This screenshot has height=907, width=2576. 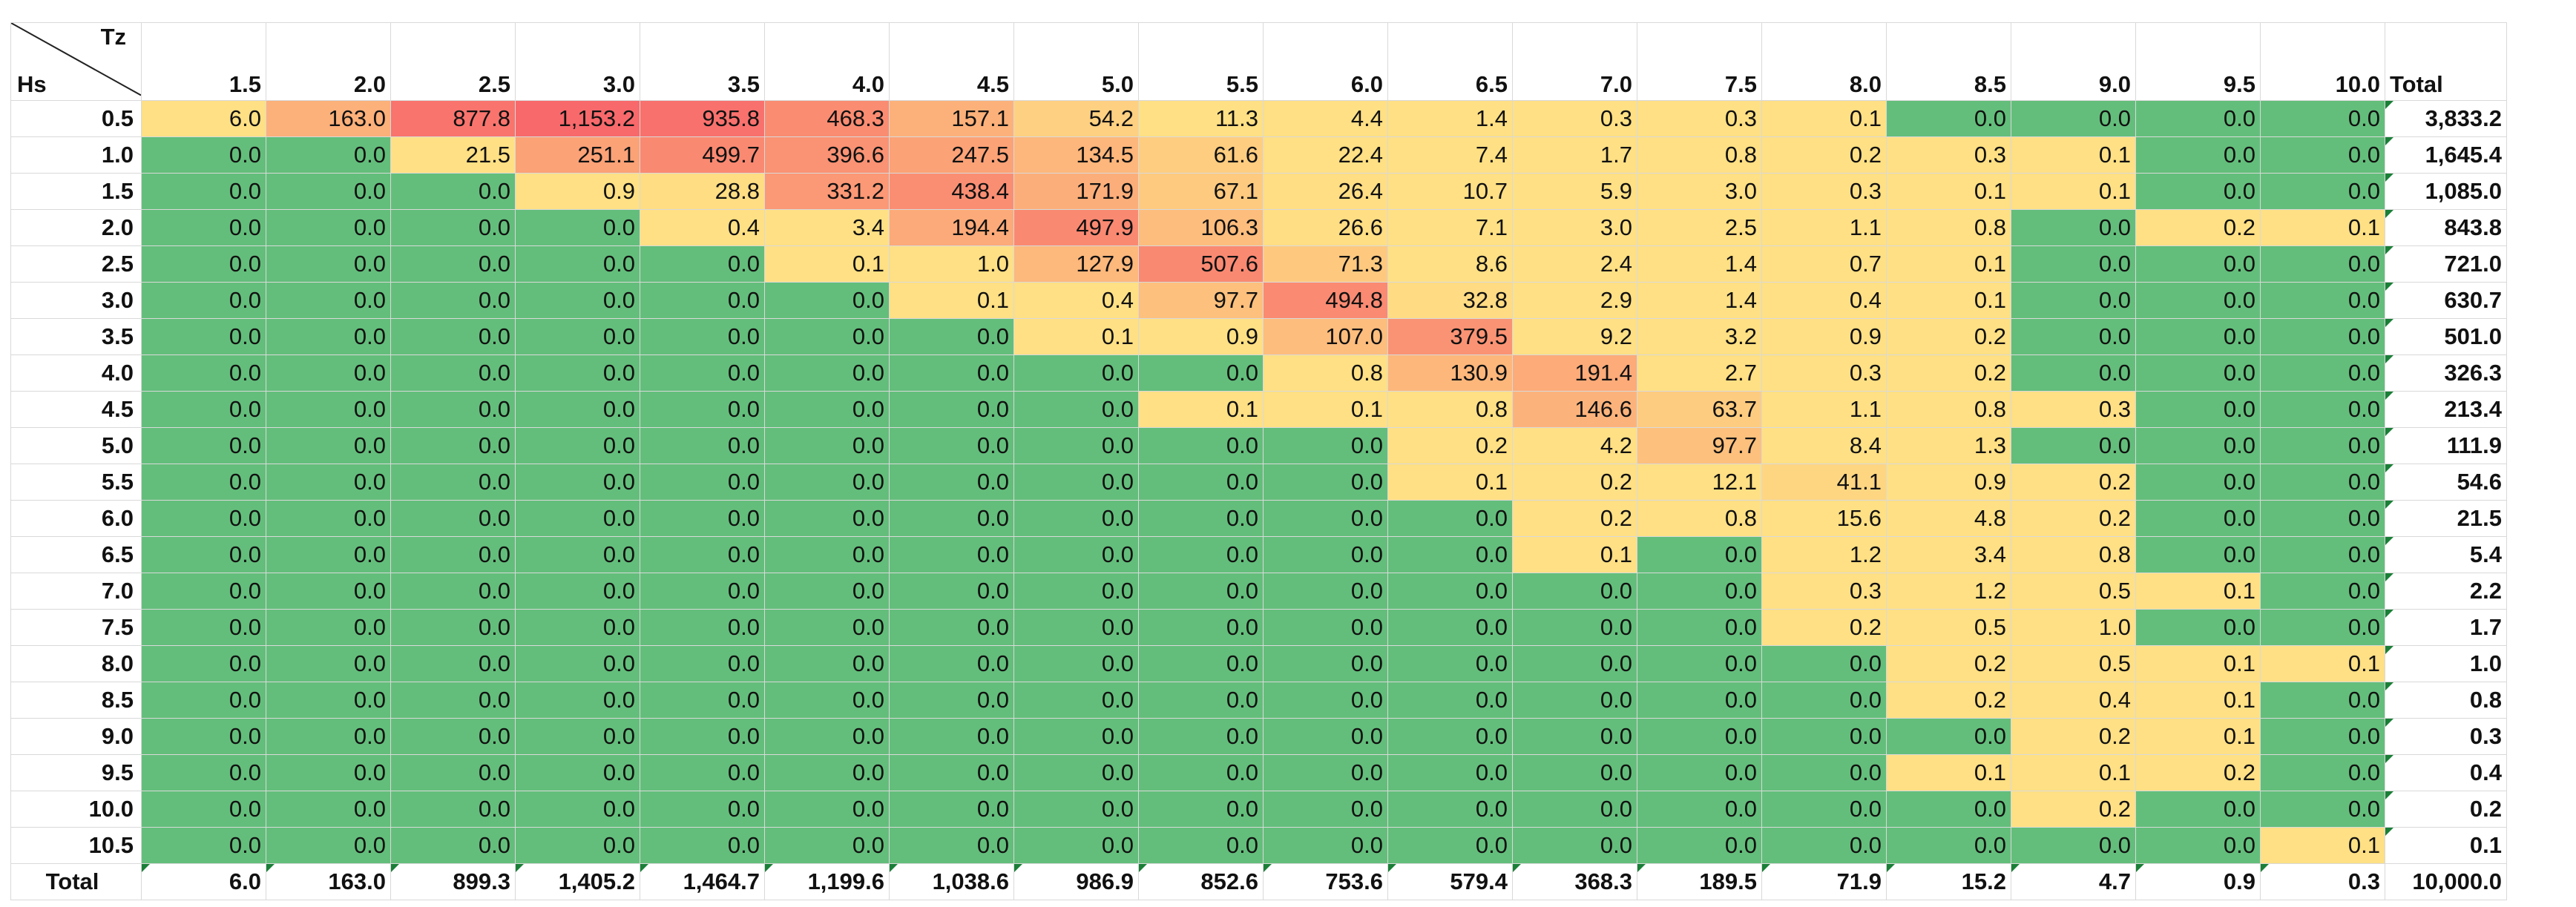 What do you see at coordinates (2198, 882) in the screenshot?
I see `column-total-cell: 0.9` at bounding box center [2198, 882].